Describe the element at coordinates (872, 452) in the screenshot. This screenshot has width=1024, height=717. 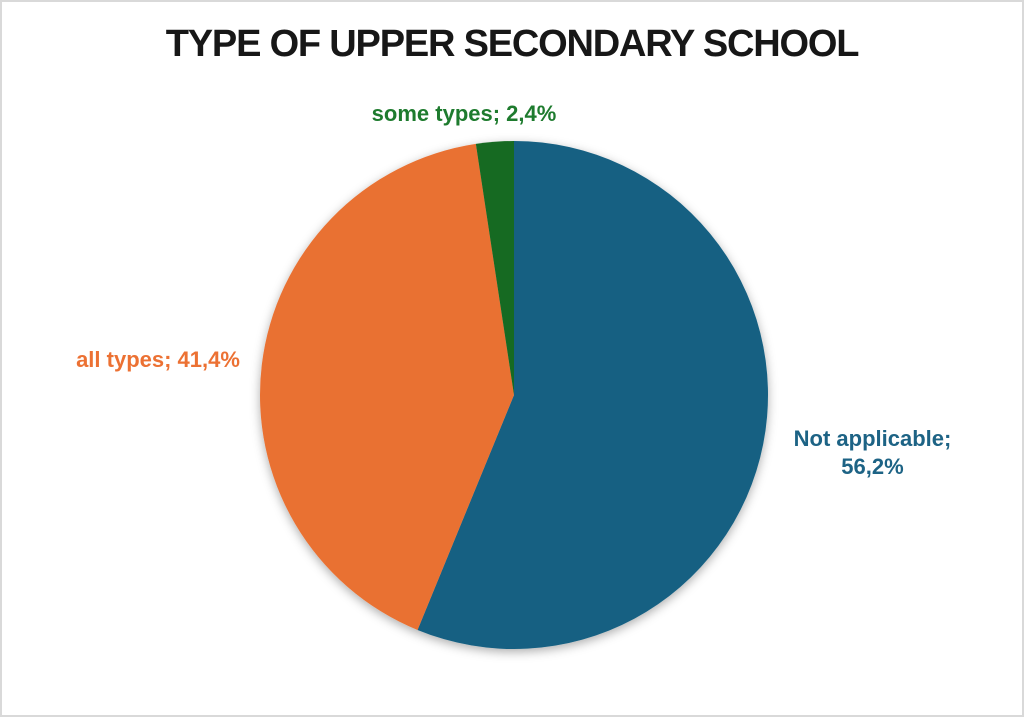
I see `slice-label-not-applicable: Not applicable; 56,2%` at that location.